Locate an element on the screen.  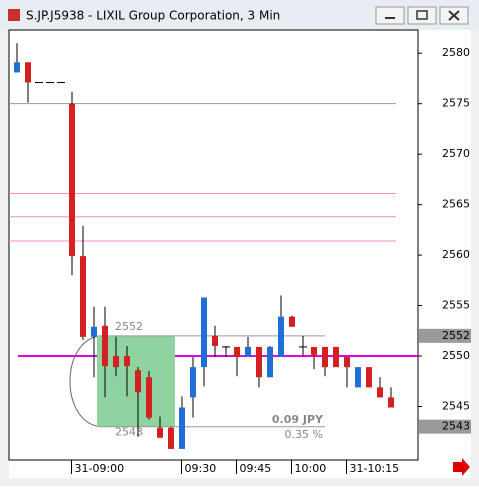
measure-label: 2552 is located at coordinates (129, 326).